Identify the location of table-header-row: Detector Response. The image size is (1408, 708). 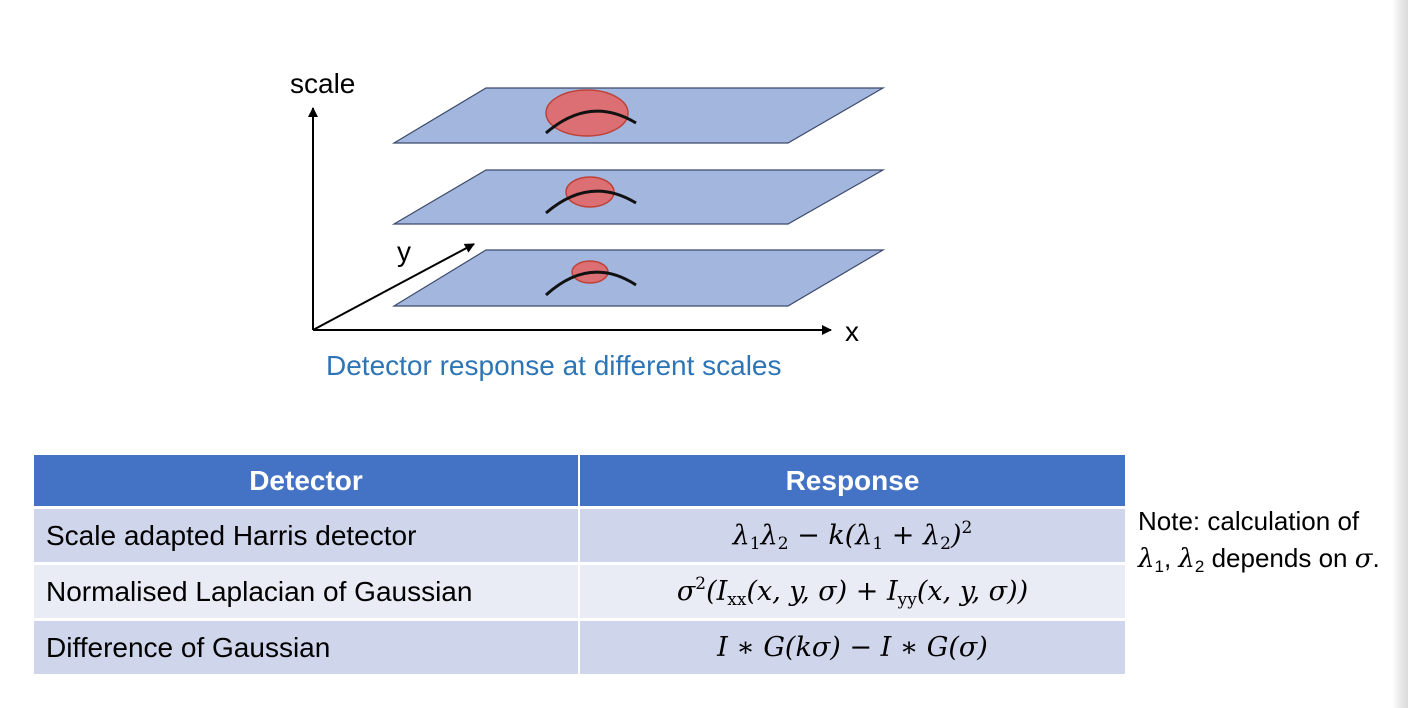
(579, 481).